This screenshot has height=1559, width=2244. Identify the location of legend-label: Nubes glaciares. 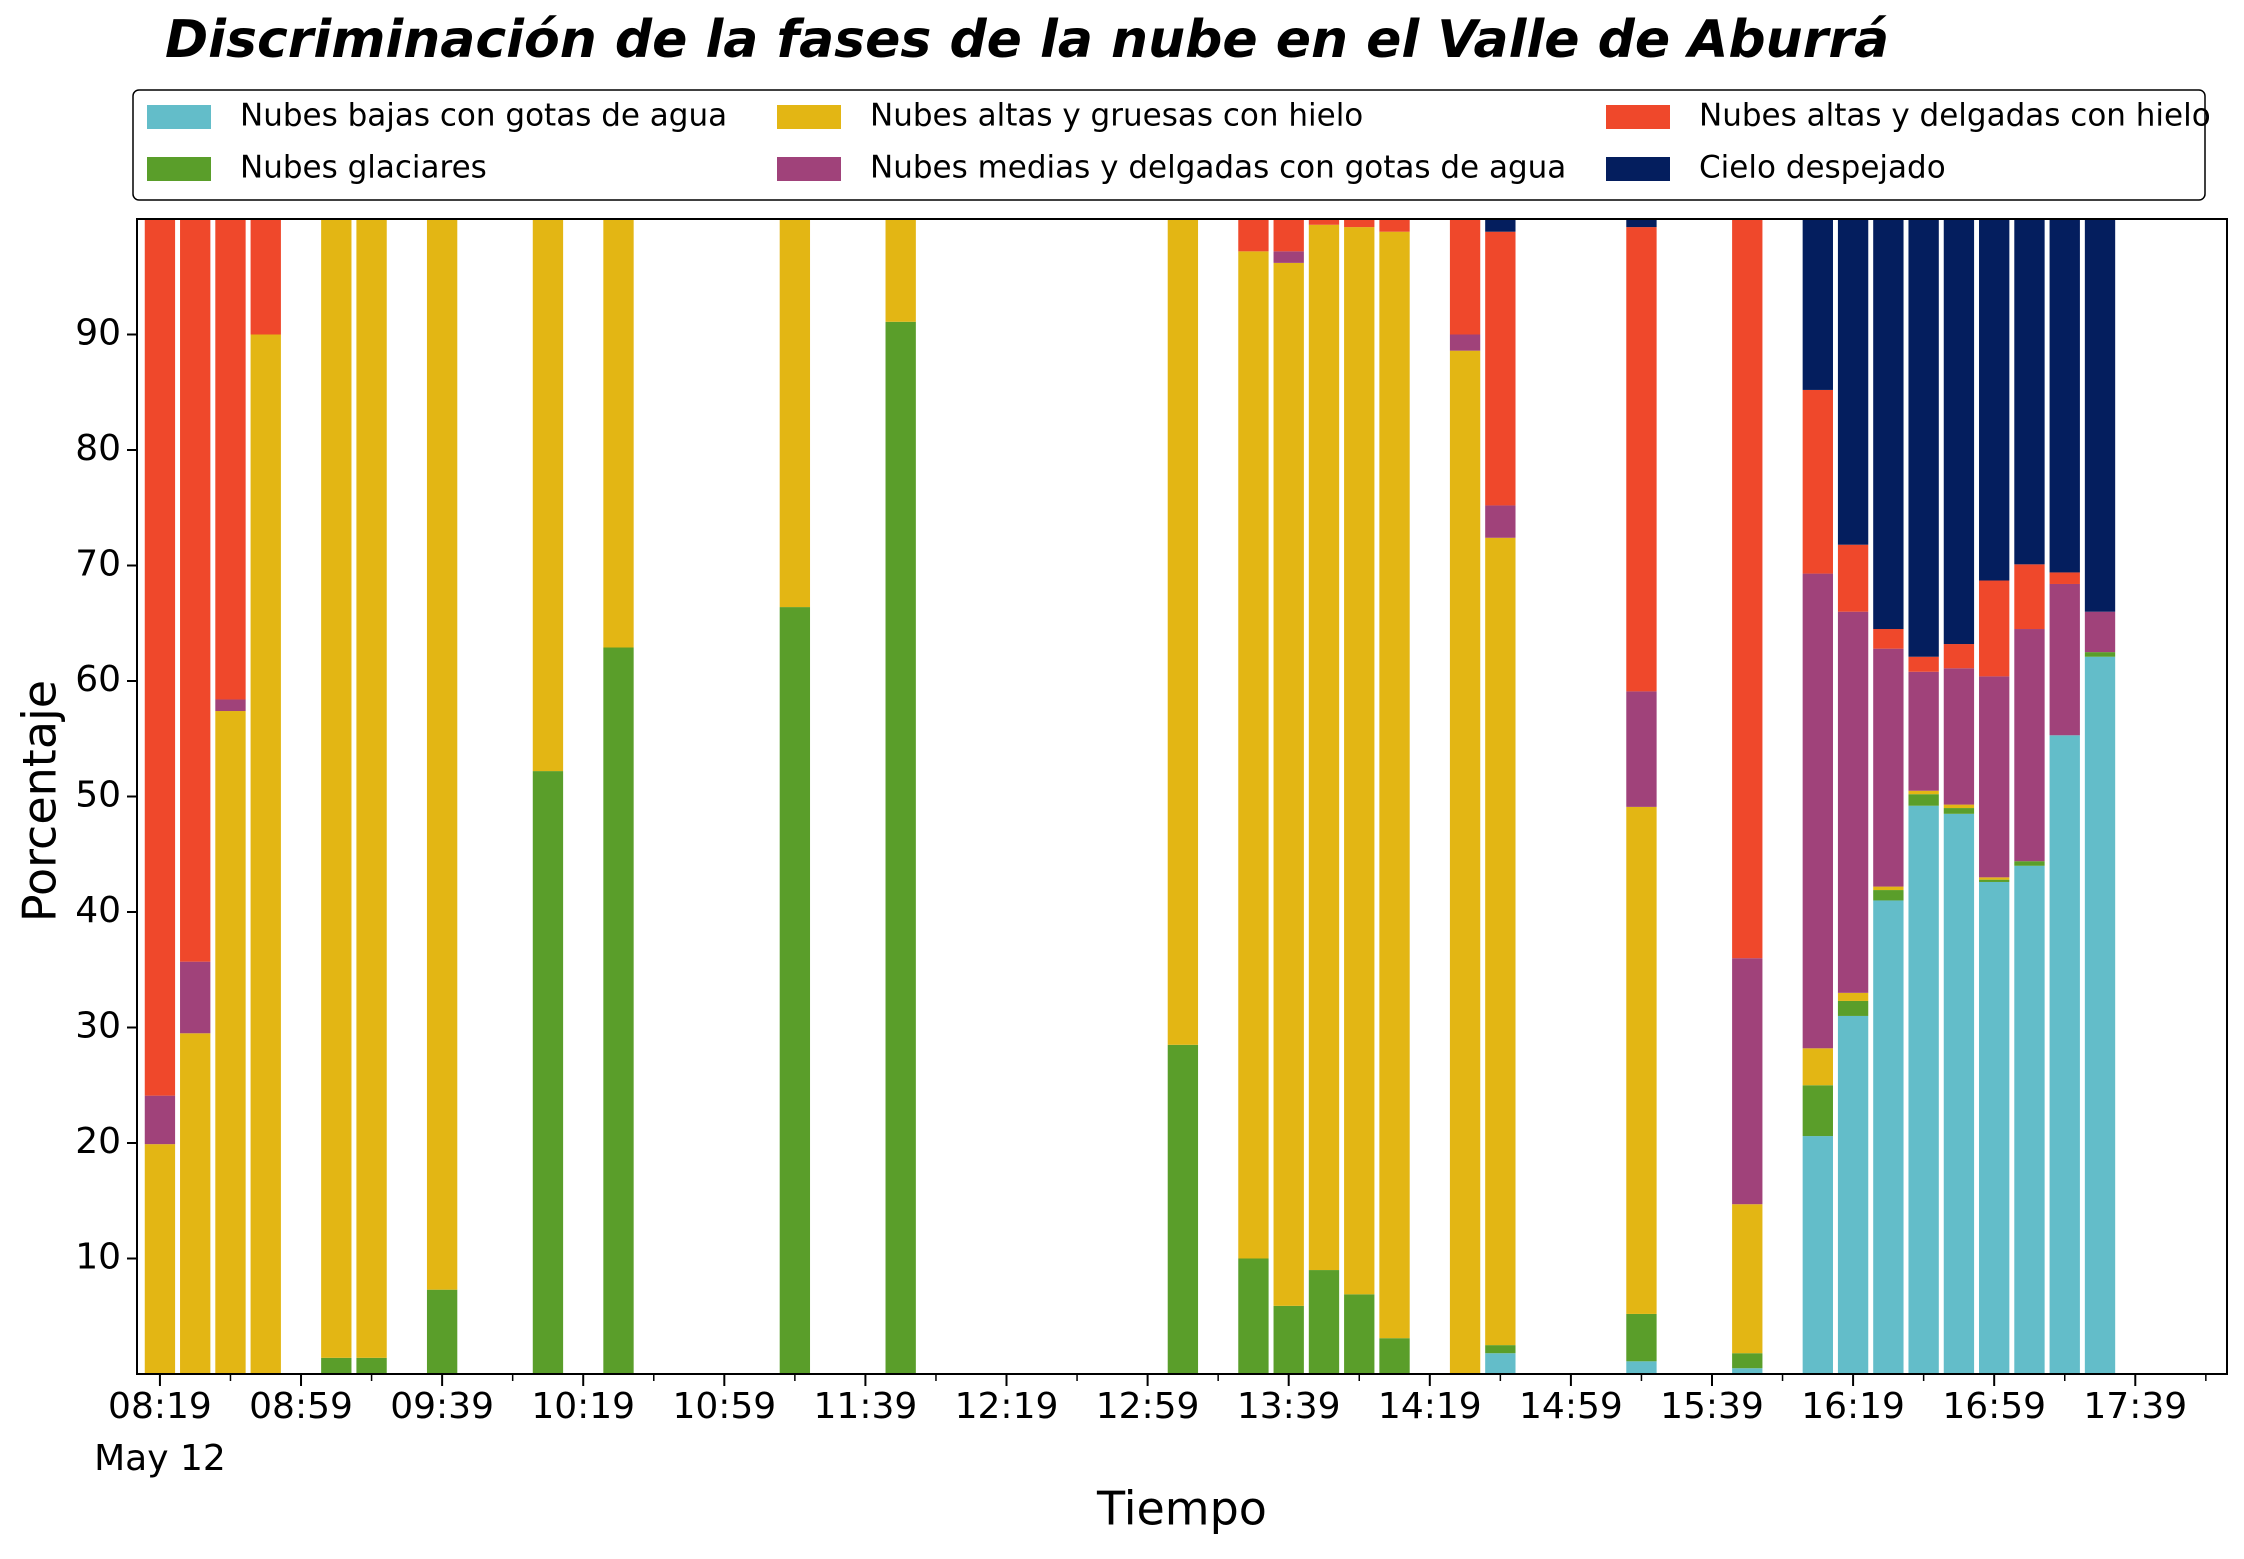
(363, 168).